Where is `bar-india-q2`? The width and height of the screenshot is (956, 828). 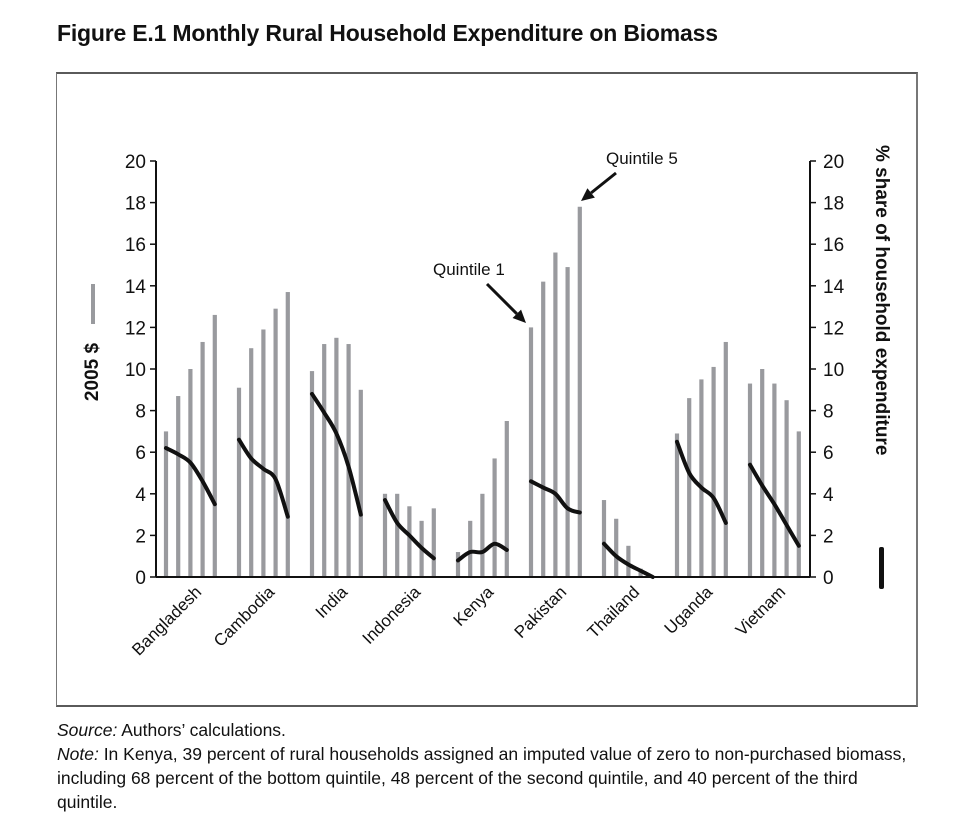
bar-india-q2 is located at coordinates (324, 460).